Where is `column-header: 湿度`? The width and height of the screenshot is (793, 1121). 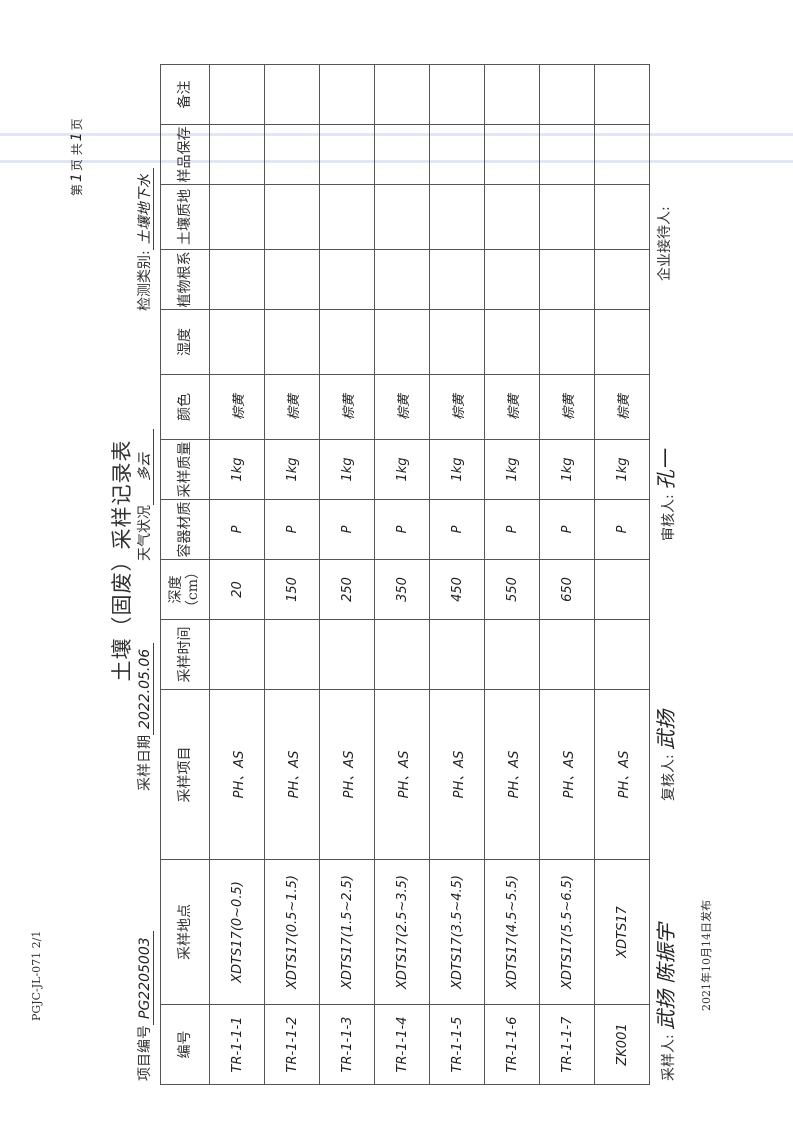
column-header: 湿度 is located at coordinates (185, 342).